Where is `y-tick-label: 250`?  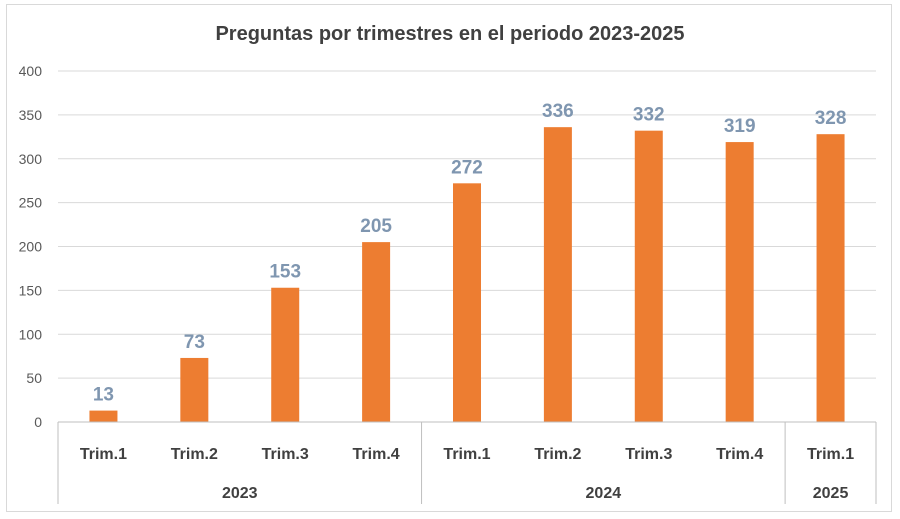 y-tick-label: 250 is located at coordinates (31, 203).